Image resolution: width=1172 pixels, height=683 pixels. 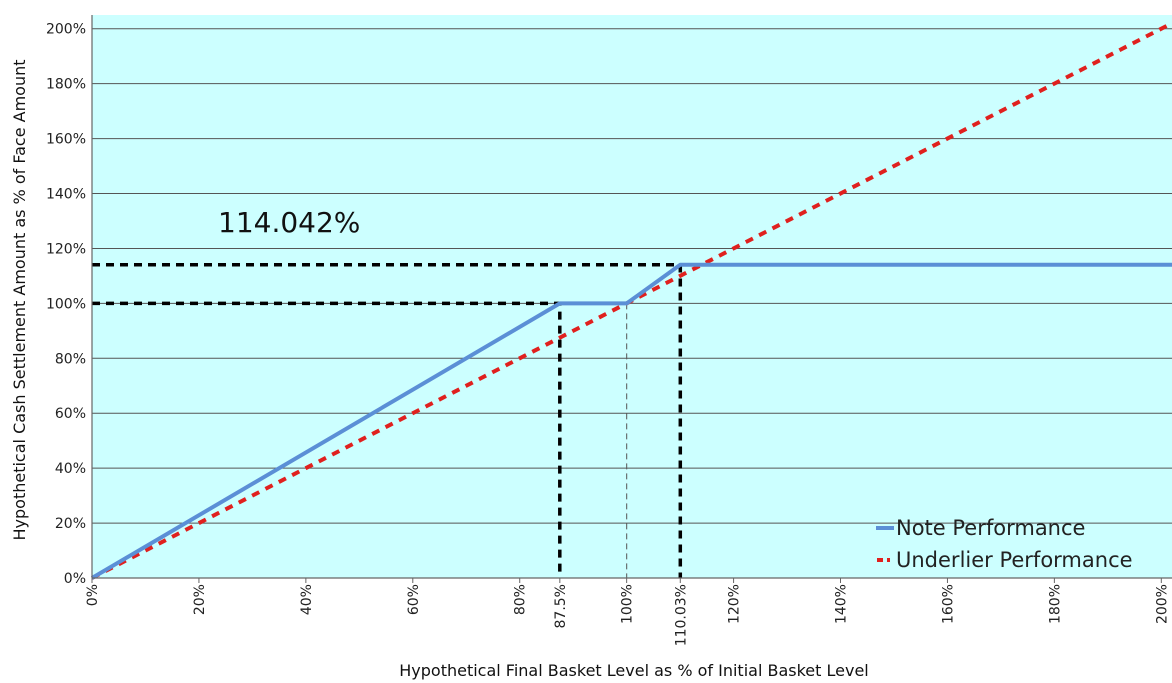 I want to click on x-tick-label: 60%, so click(x=414, y=599).